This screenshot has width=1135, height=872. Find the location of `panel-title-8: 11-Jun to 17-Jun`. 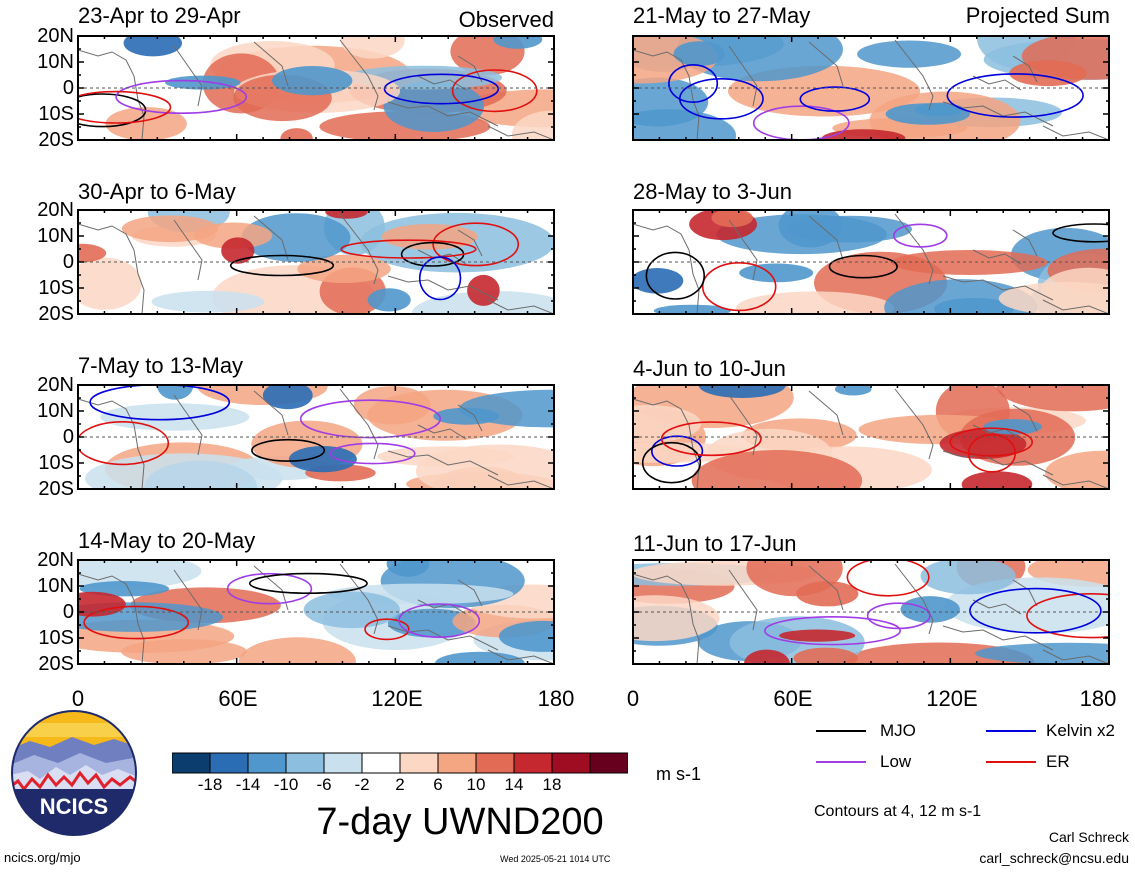

panel-title-8: 11-Jun to 17-Jun is located at coordinates (715, 543).